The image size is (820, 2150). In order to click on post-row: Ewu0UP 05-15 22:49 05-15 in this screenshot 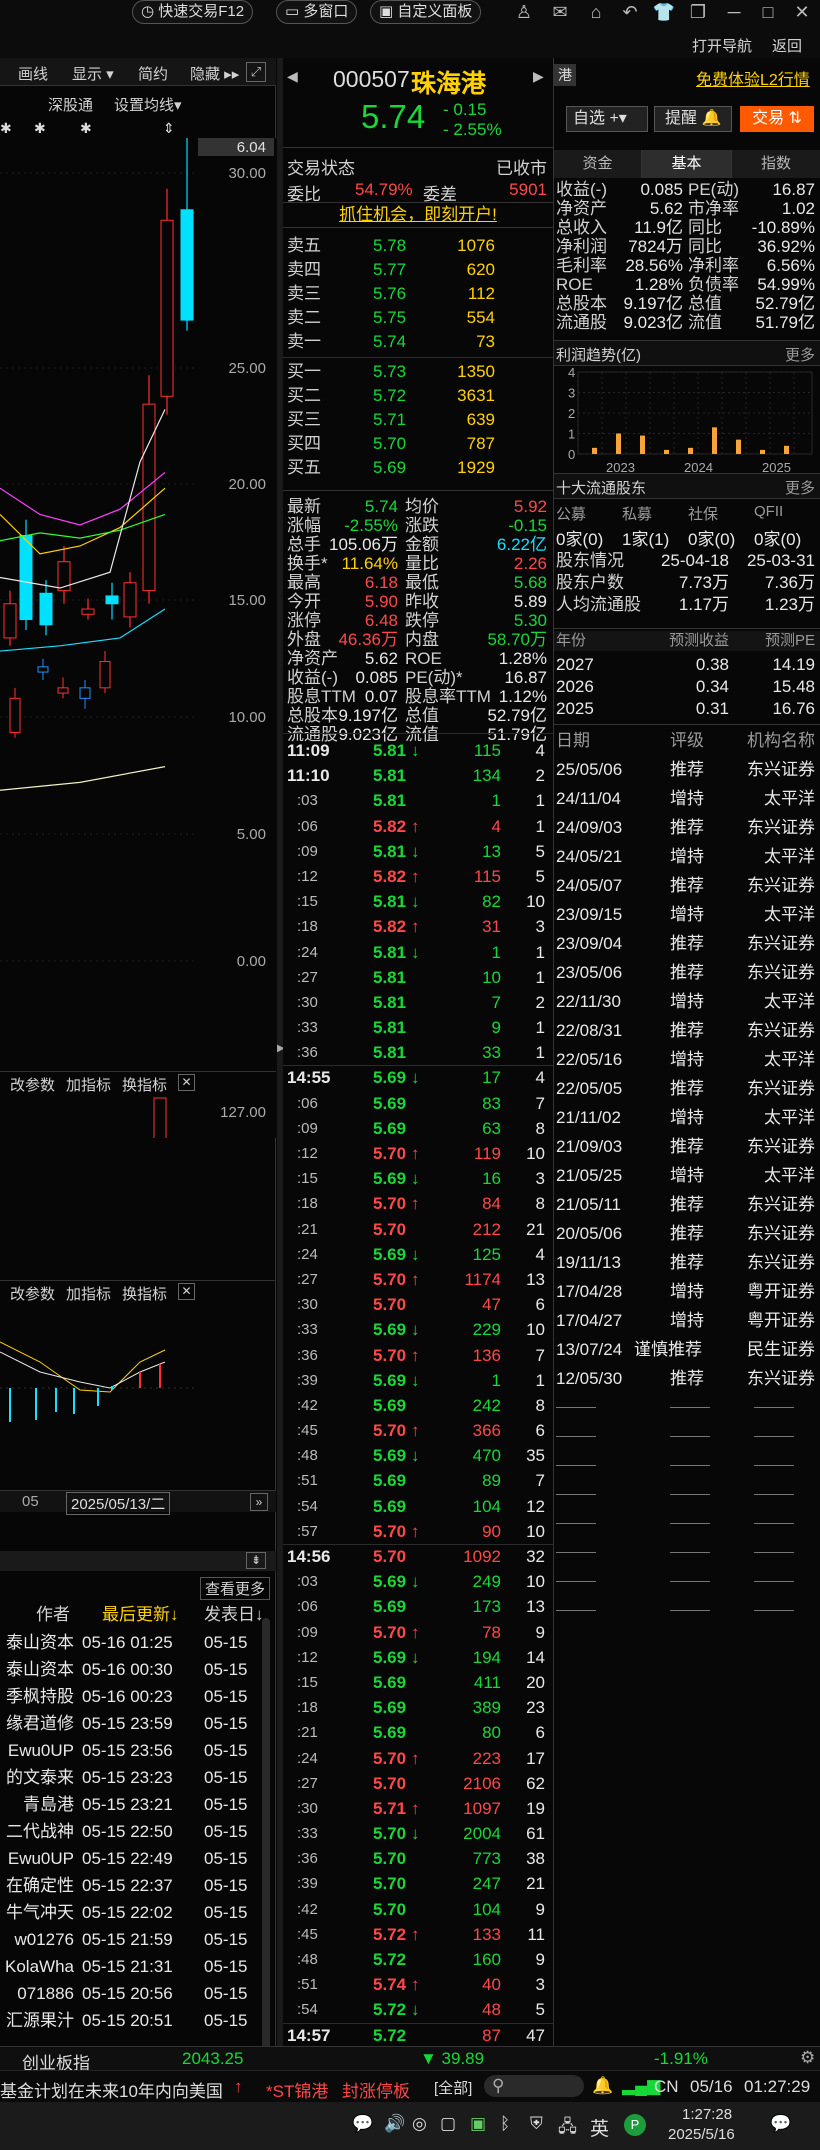, I will do `click(138, 1859)`.